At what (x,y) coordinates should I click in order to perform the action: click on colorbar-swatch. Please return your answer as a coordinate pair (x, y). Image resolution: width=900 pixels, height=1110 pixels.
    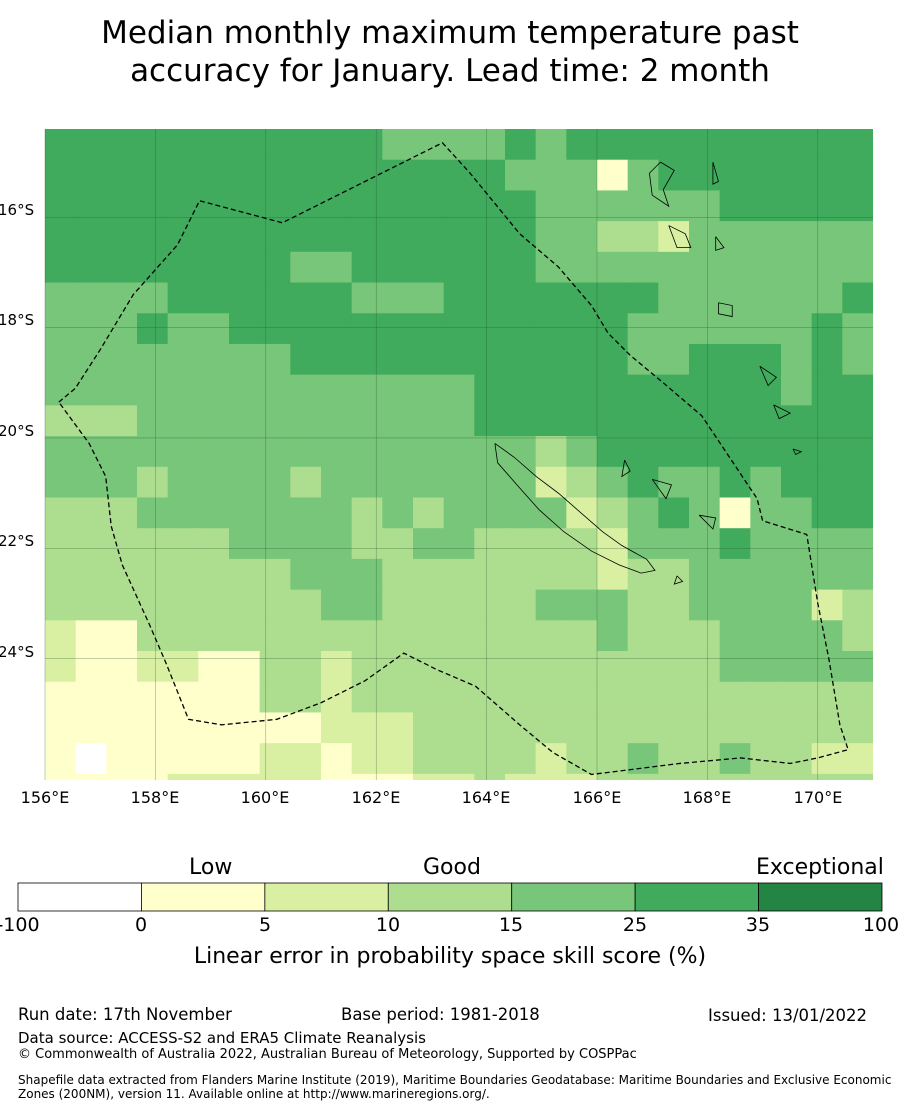
    Looking at the image, I should click on (696, 897).